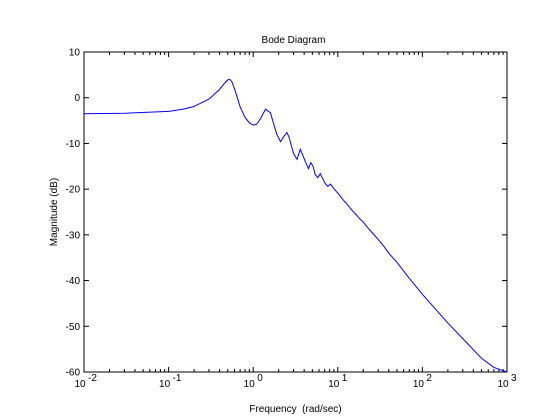  I want to click on y-tick-label: -60, so click(73, 373).